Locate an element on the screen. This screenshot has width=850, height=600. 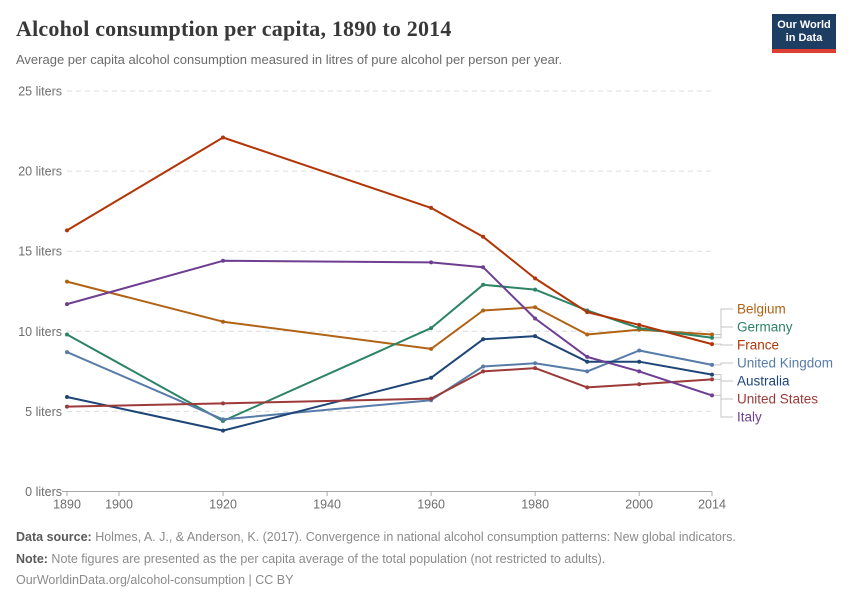
series-line-belgium is located at coordinates (389, 315).